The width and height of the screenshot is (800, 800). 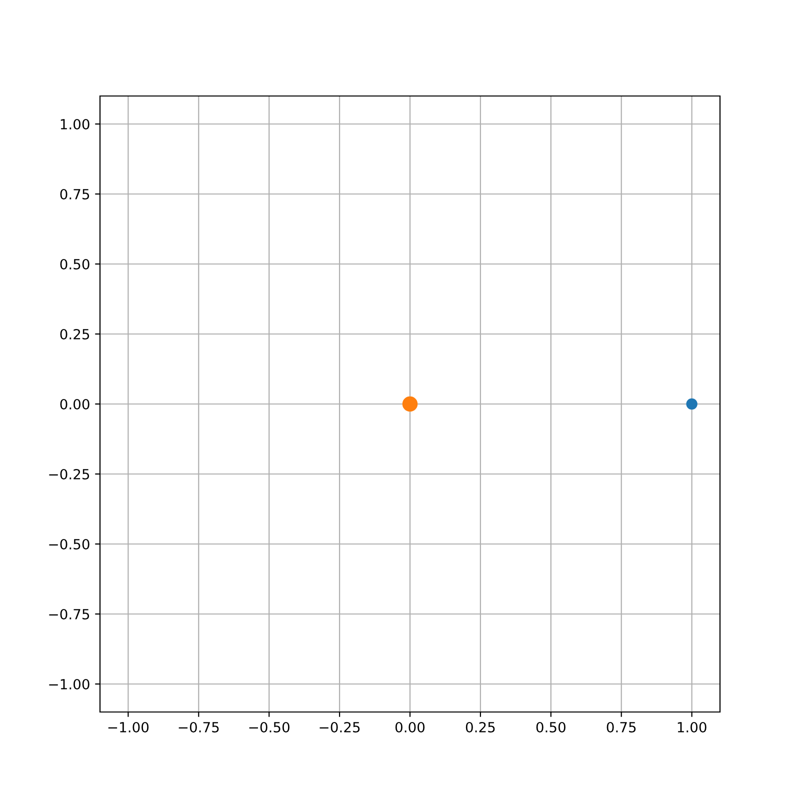 What do you see at coordinates (128, 727) in the screenshot?
I see `x-tick-label: −1.00` at bounding box center [128, 727].